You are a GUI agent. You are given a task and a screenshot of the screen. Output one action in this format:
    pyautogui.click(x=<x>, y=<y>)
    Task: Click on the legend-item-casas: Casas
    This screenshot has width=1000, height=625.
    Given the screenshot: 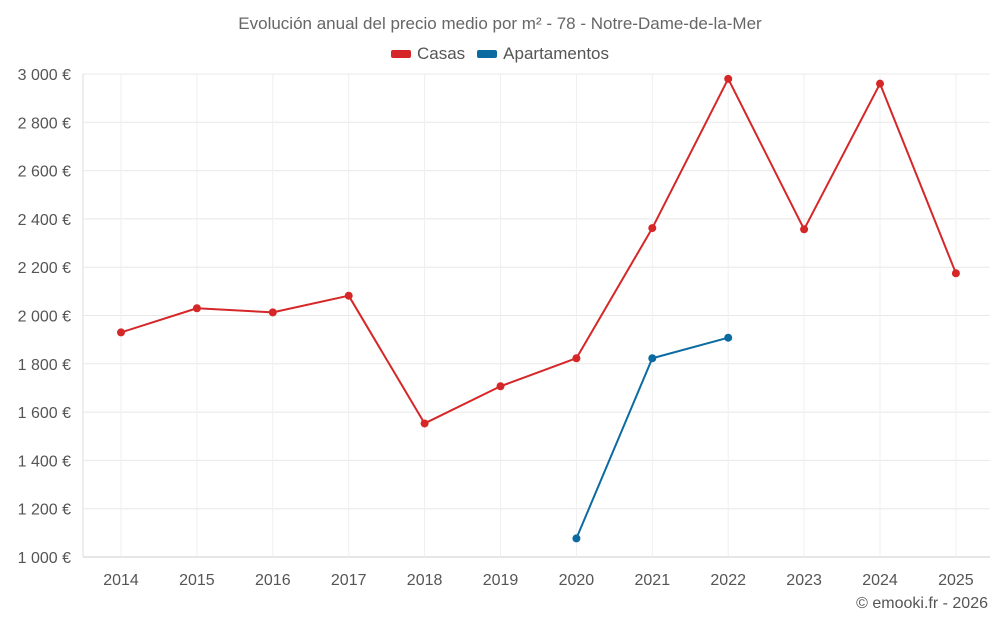 What is the action you would take?
    pyautogui.click(x=428, y=54)
    